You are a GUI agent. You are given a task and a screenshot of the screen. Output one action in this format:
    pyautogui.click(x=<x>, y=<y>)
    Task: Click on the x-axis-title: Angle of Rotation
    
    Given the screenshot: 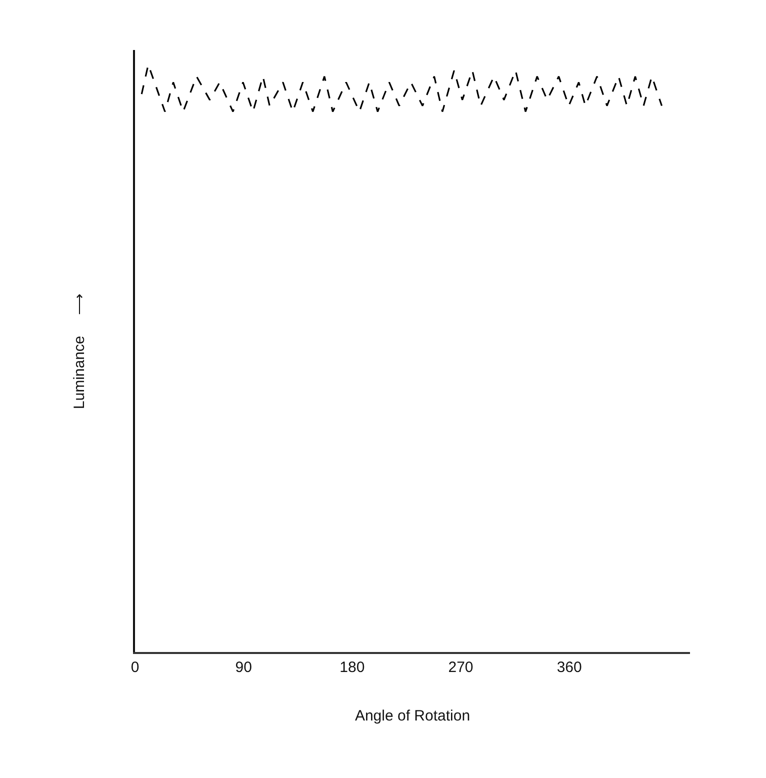 What is the action you would take?
    pyautogui.click(x=412, y=715)
    